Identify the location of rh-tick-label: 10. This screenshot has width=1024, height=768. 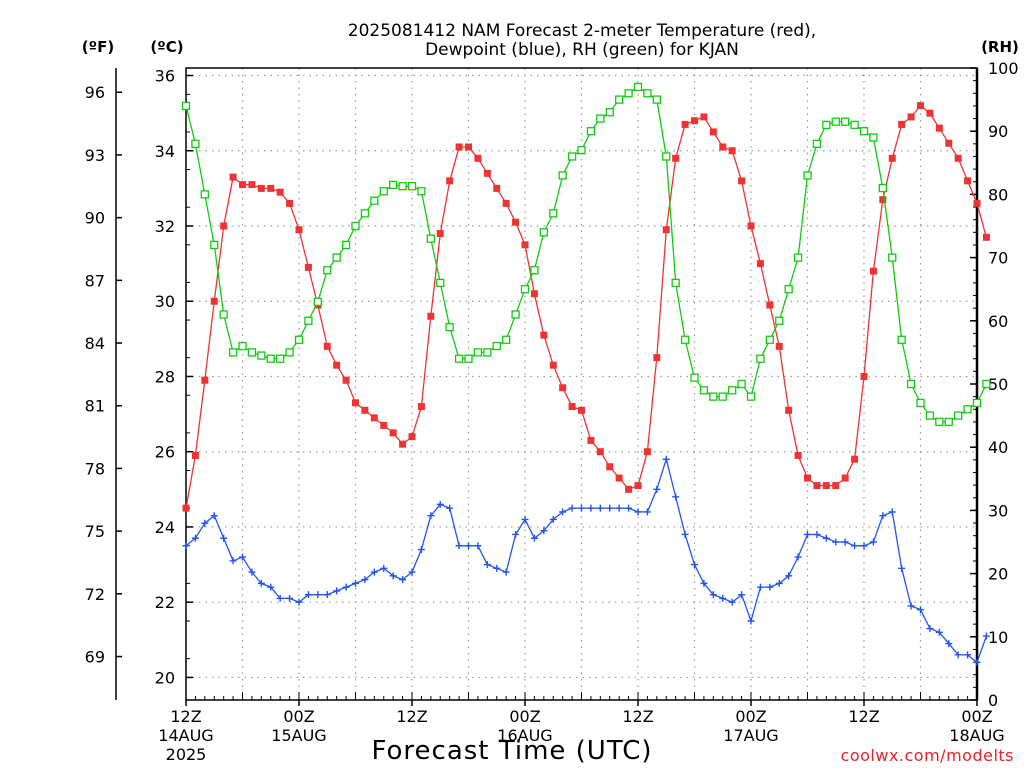
(998, 637).